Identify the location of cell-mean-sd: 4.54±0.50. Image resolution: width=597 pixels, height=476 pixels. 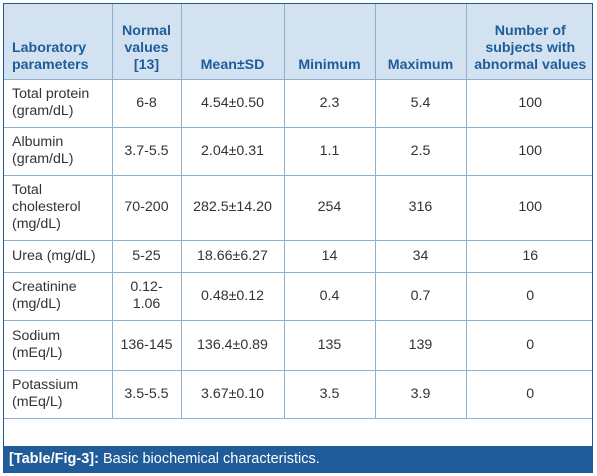
(233, 103).